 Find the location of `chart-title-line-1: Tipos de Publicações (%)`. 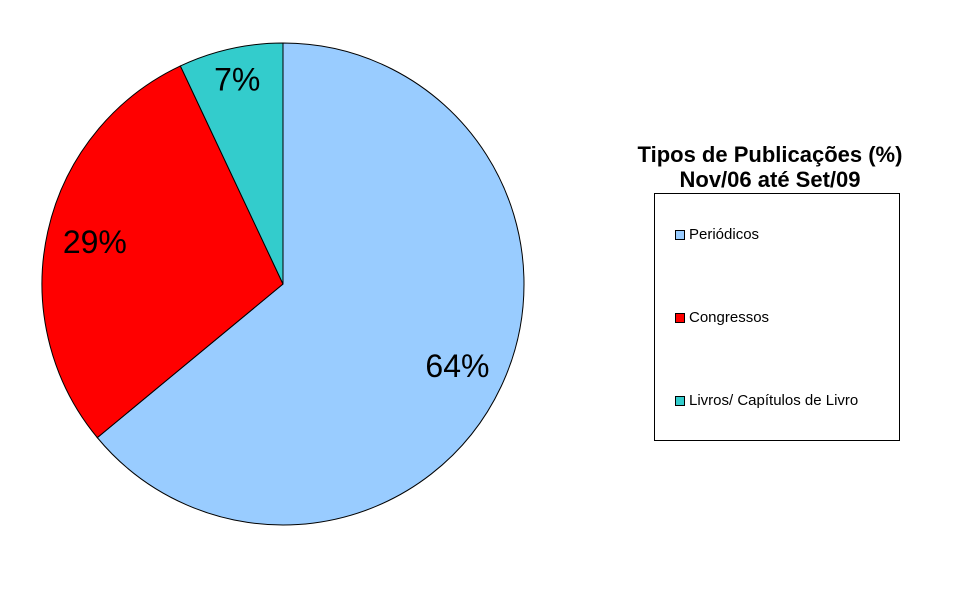

chart-title-line-1: Tipos de Publicações (%) is located at coordinates (770, 154).